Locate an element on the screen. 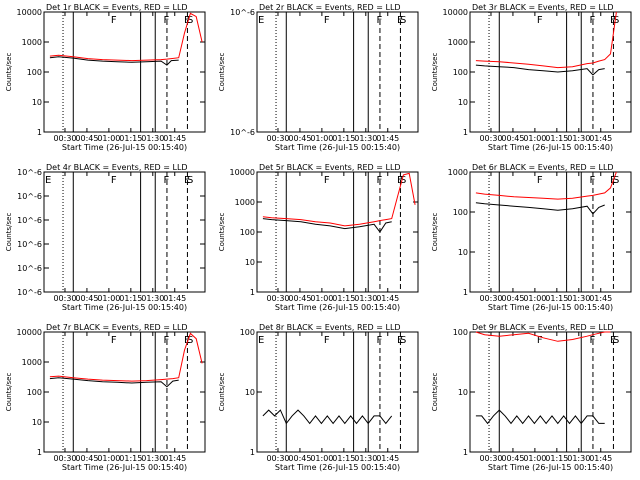  chart-title: Det 9r BLACK = Events, RED = LLD is located at coordinates (543, 327).